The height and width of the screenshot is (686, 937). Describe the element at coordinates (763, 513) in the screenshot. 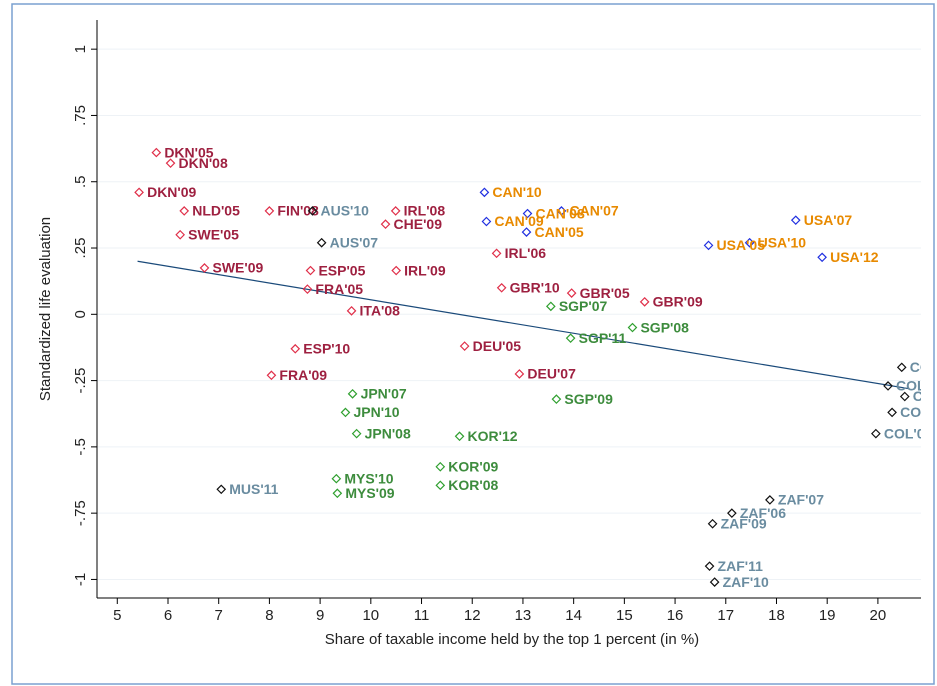

I see `point-label: ZAF'06` at that location.